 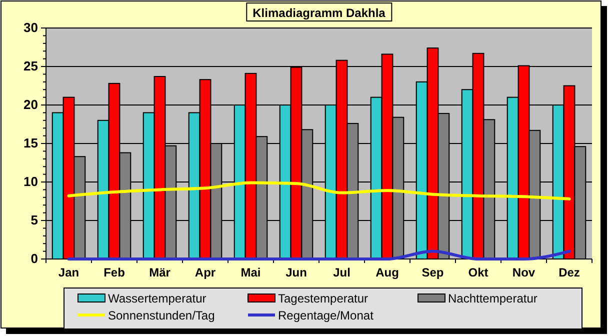 I want to click on x-tick-label: Mai, so click(x=250, y=273).